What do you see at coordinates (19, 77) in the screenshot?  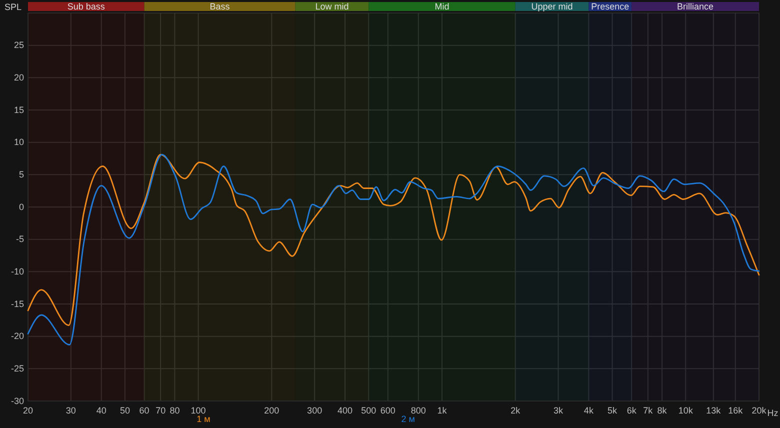 I see `y-tick-label: 20` at bounding box center [19, 77].